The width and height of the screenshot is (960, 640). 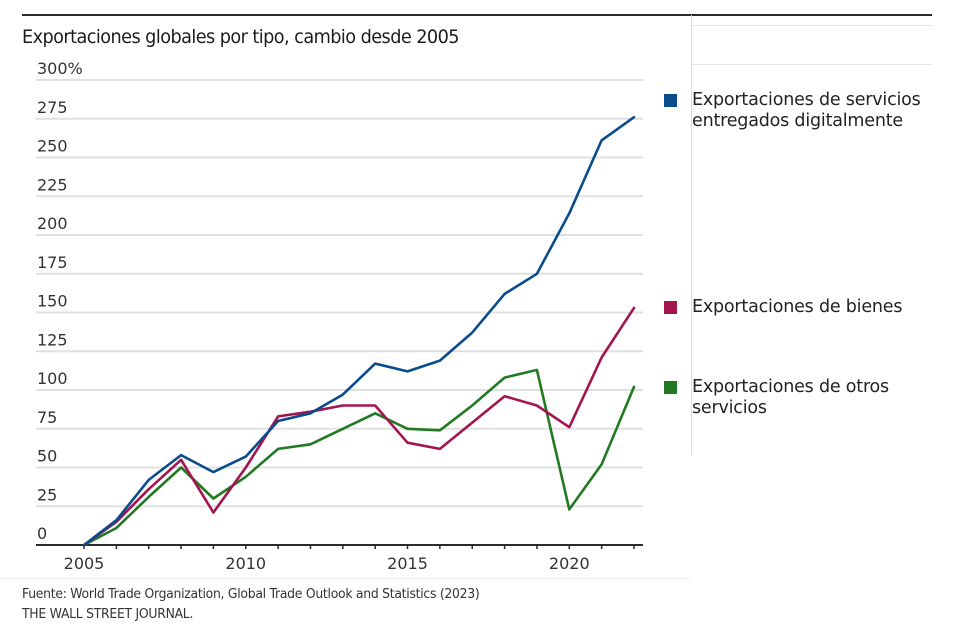 I want to click on legend-label: Exportaciones de otros servicios, so click(x=817, y=398).